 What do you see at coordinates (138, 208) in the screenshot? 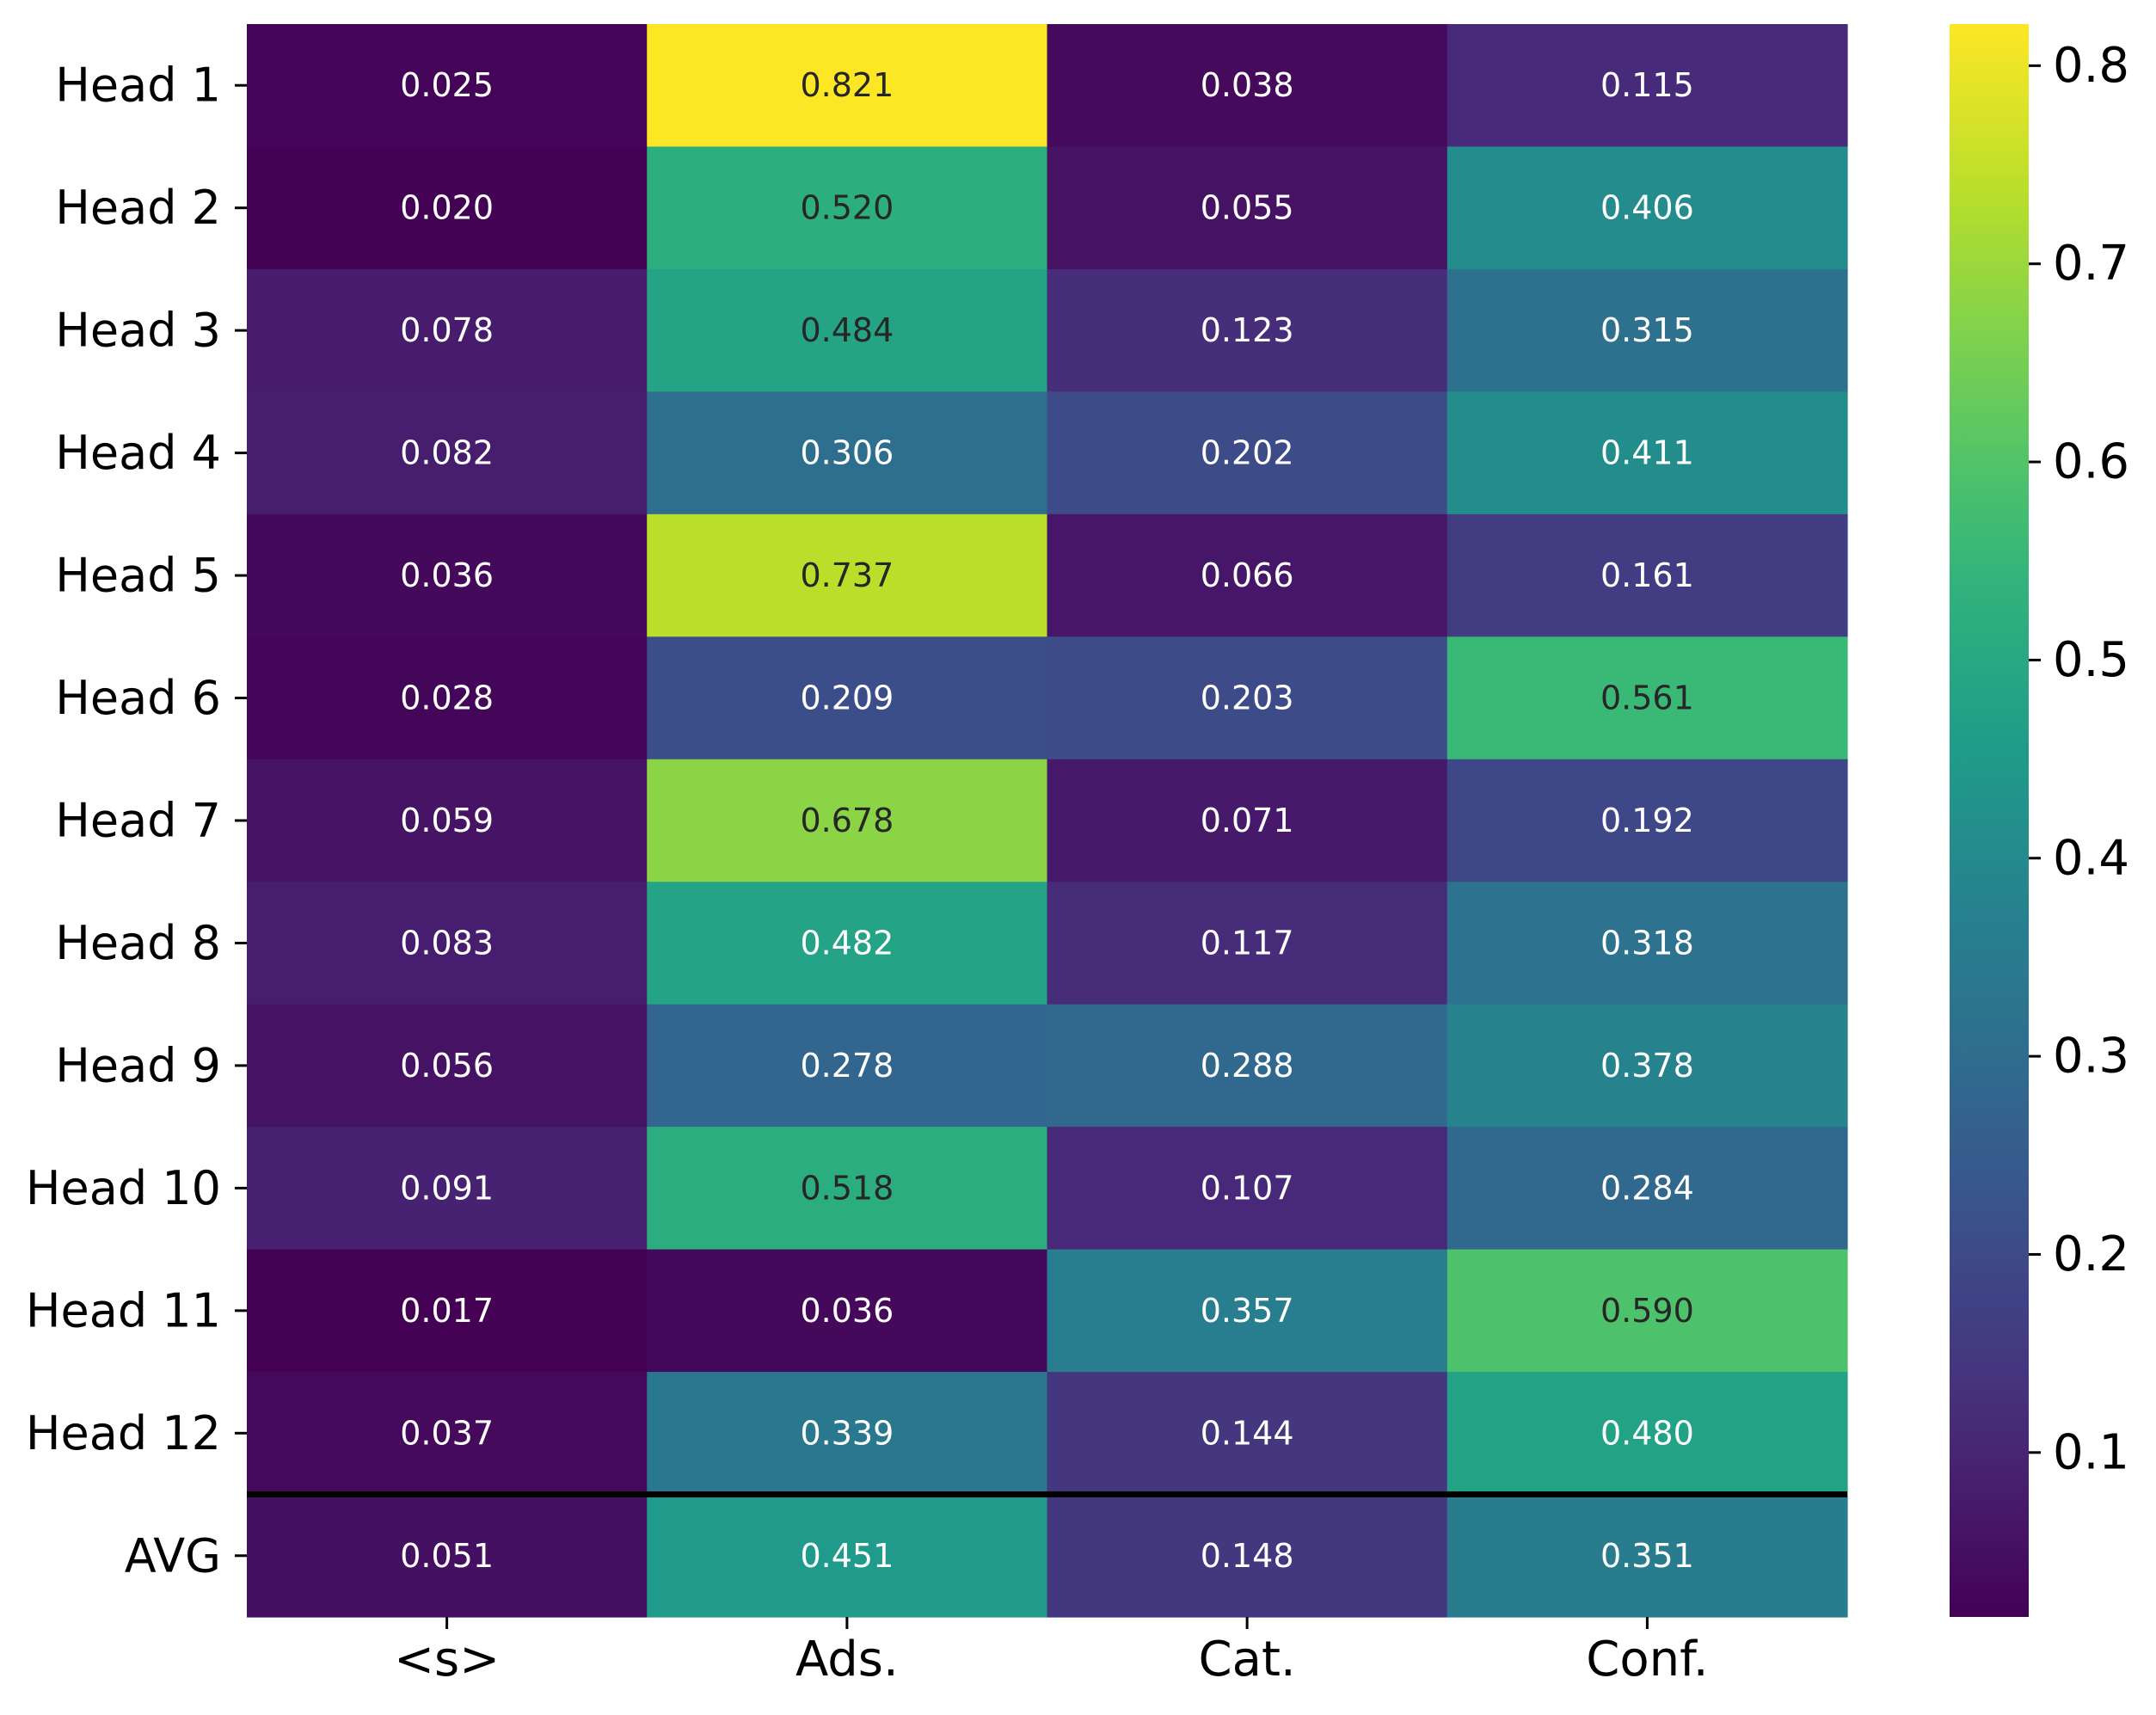
I see `y-tick-label: Head 2` at bounding box center [138, 208].